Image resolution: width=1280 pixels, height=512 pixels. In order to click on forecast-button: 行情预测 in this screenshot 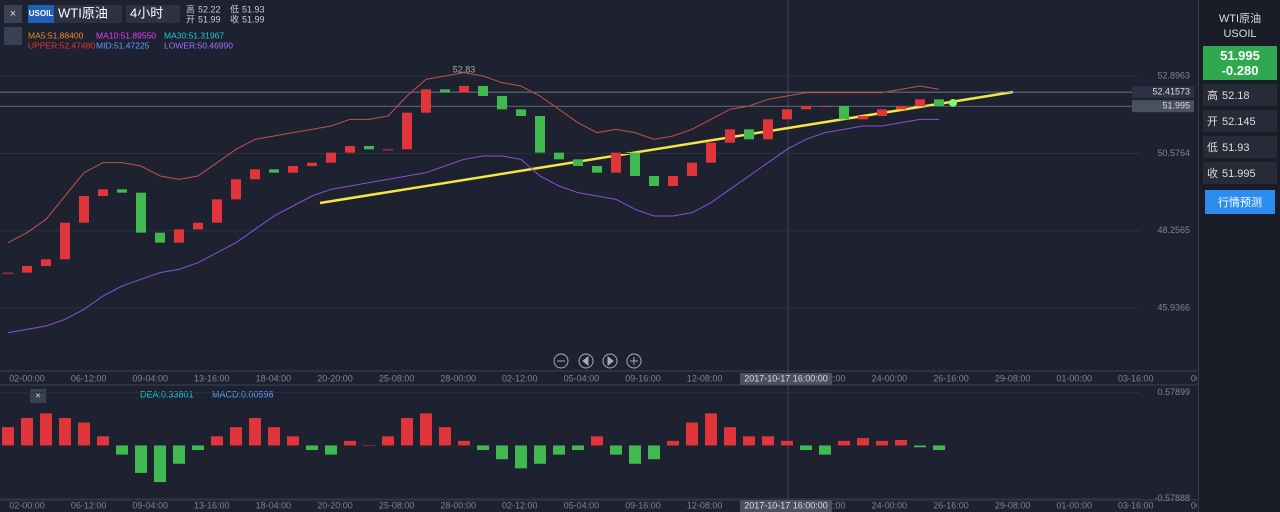, I will do `click(1240, 202)`.